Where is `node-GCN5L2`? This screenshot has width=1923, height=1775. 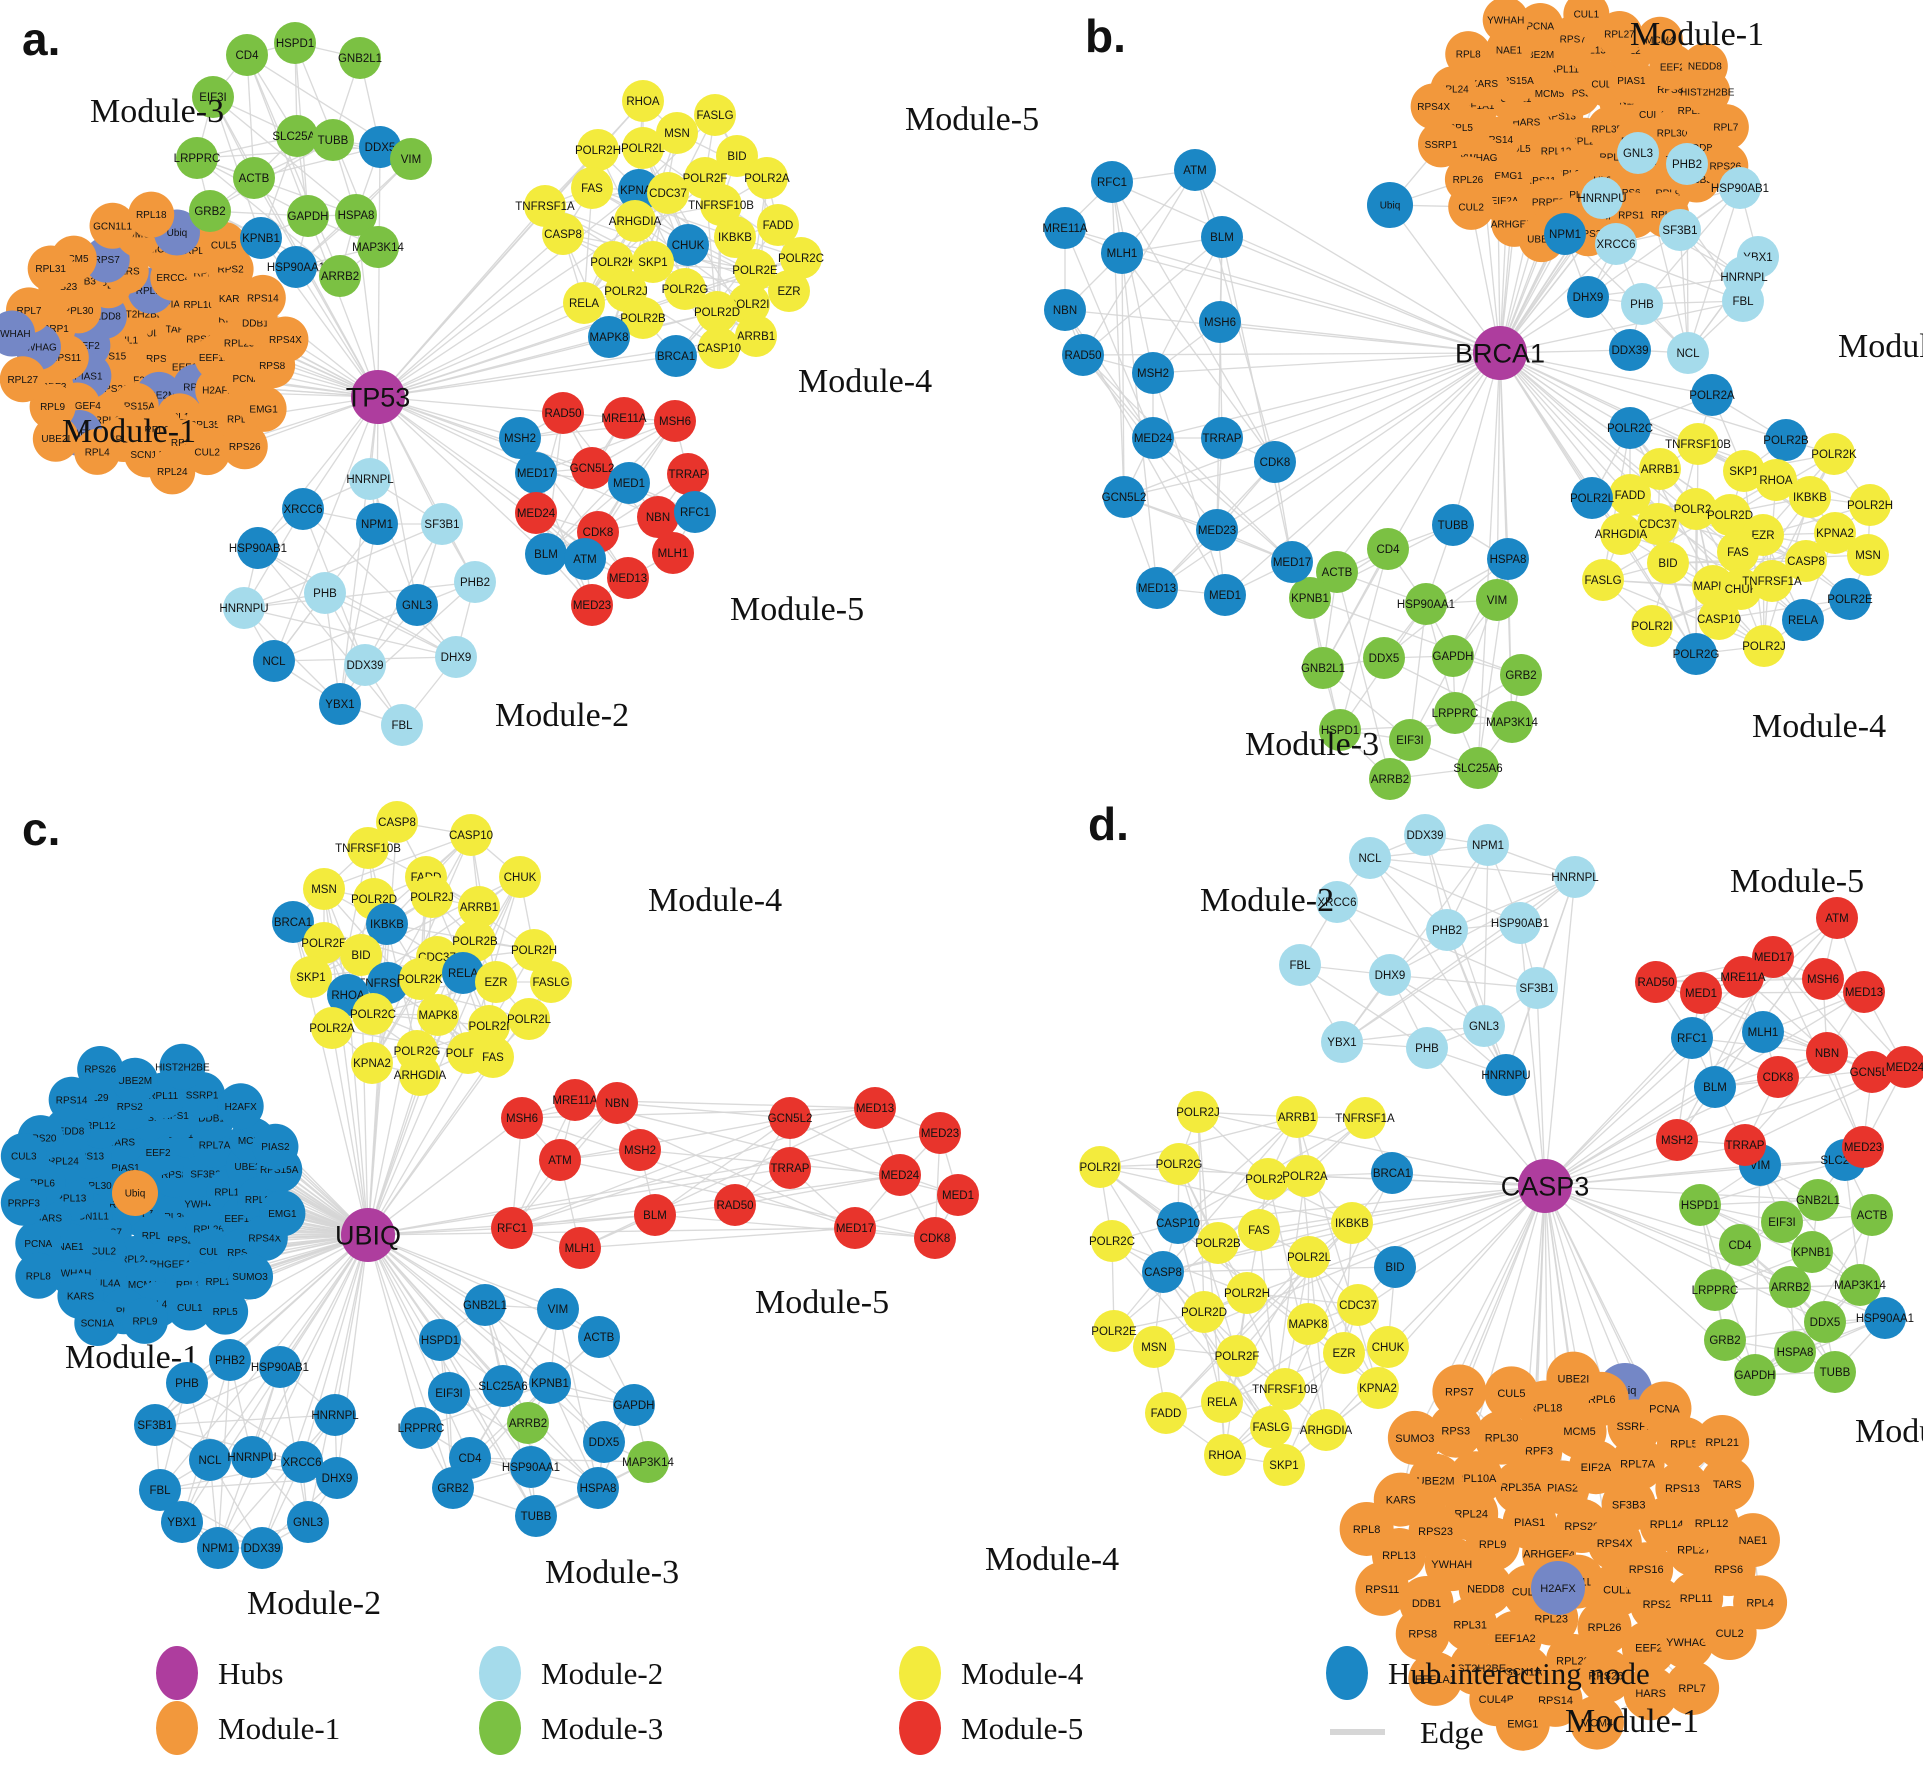 node-GCN5L2 is located at coordinates (790, 1118).